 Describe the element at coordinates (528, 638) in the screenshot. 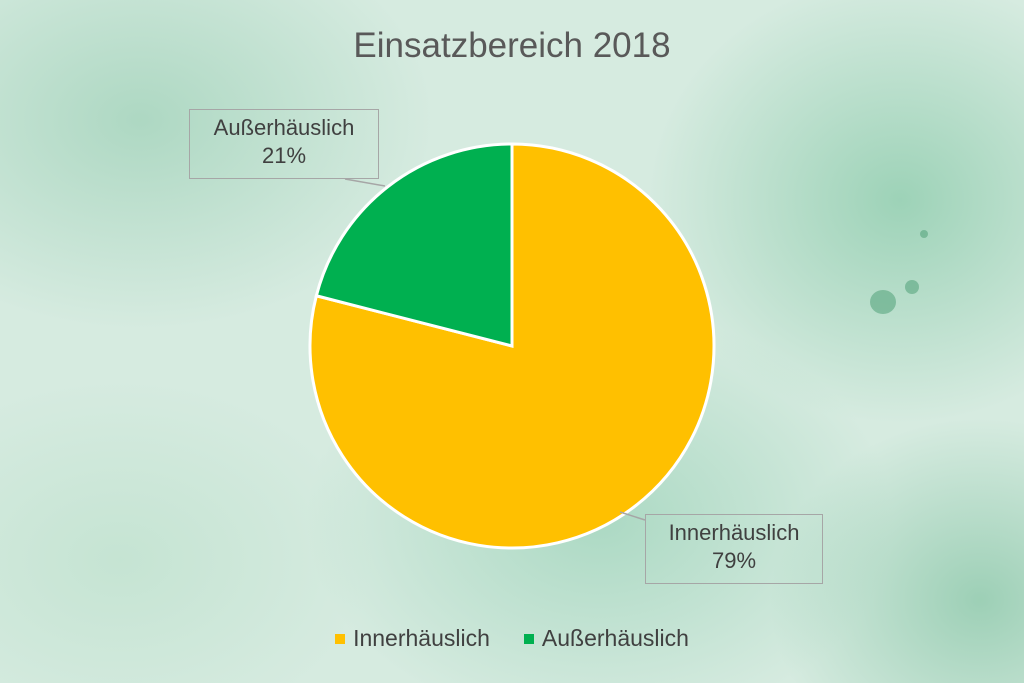

I see `legend-swatch-aussen` at that location.